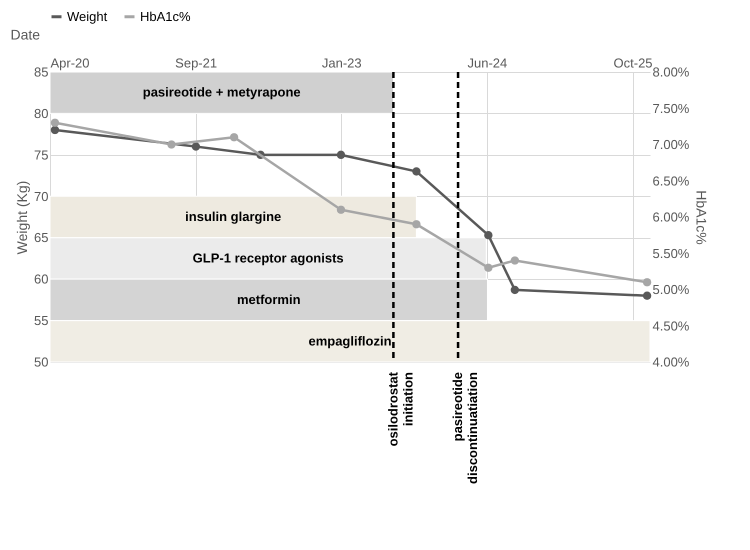  I want to click on x-tick-label: Jun-24, so click(488, 63).